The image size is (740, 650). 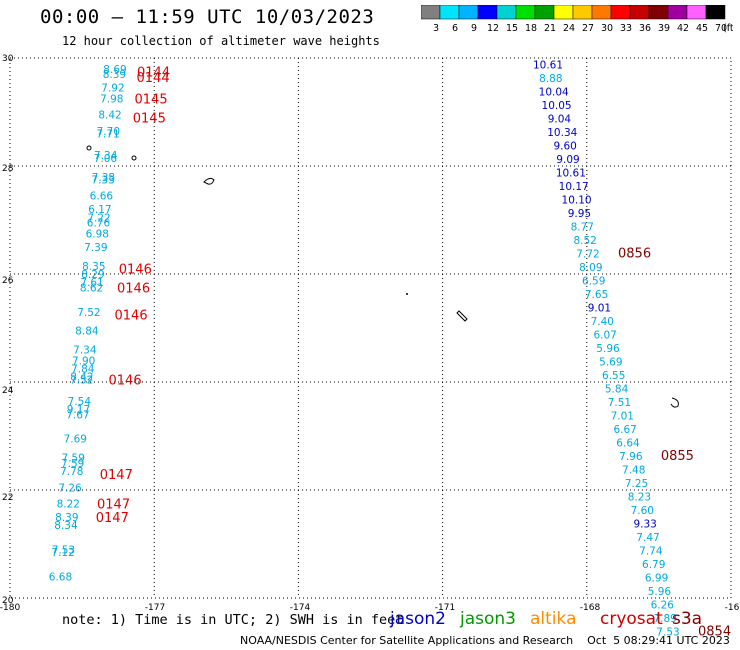 I want to click on swh-value-label: 7.89, so click(x=664, y=619).